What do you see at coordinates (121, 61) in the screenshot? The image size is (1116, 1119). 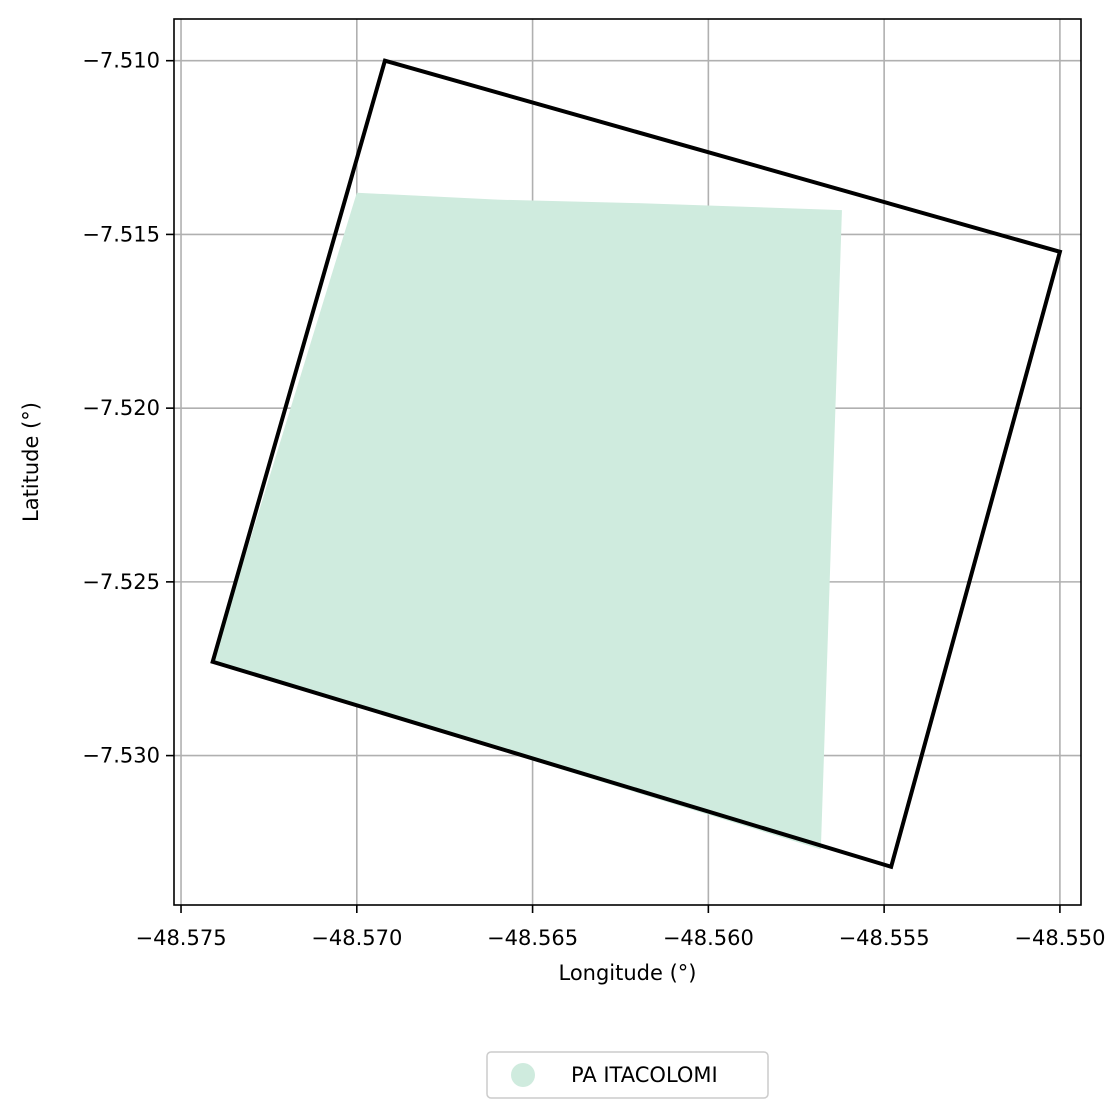 I see `y-tick-label: −7.510` at bounding box center [121, 61].